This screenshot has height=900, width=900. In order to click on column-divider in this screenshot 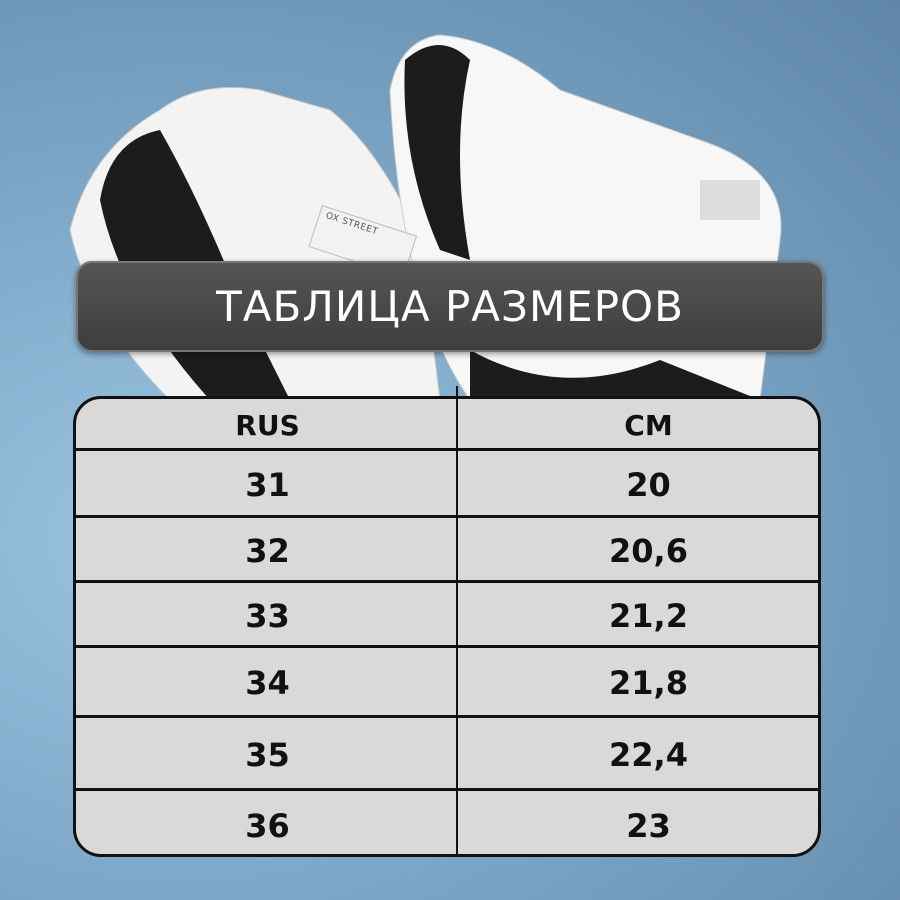, I will do `click(457, 621)`.